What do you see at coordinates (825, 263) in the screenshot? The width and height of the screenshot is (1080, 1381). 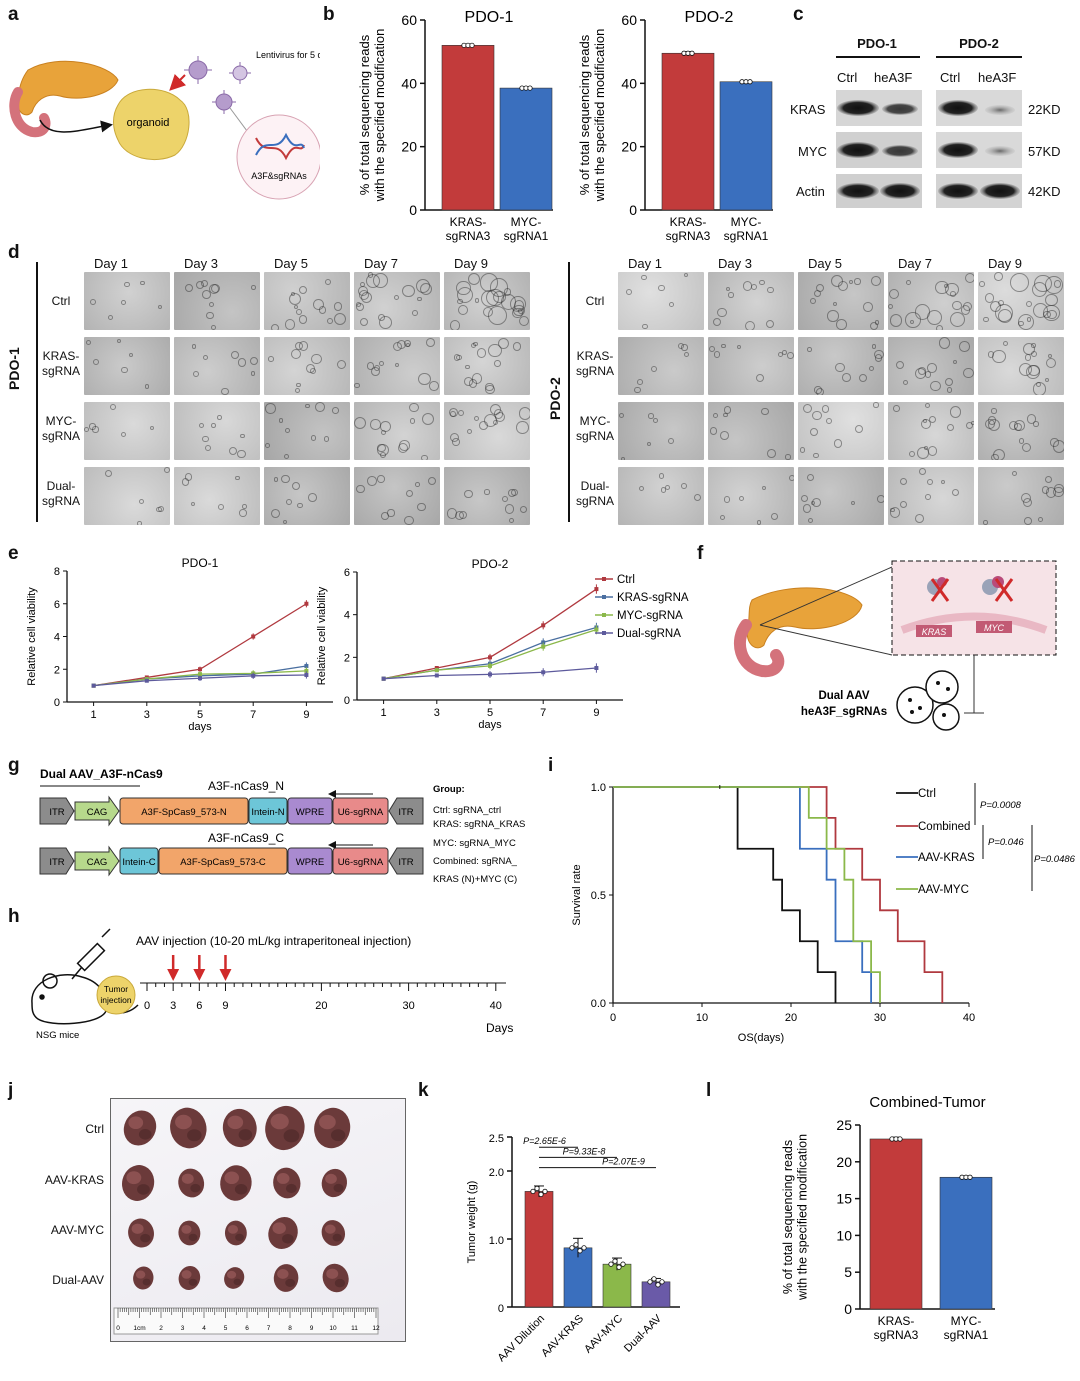 I see `day-label: Day 5` at bounding box center [825, 263].